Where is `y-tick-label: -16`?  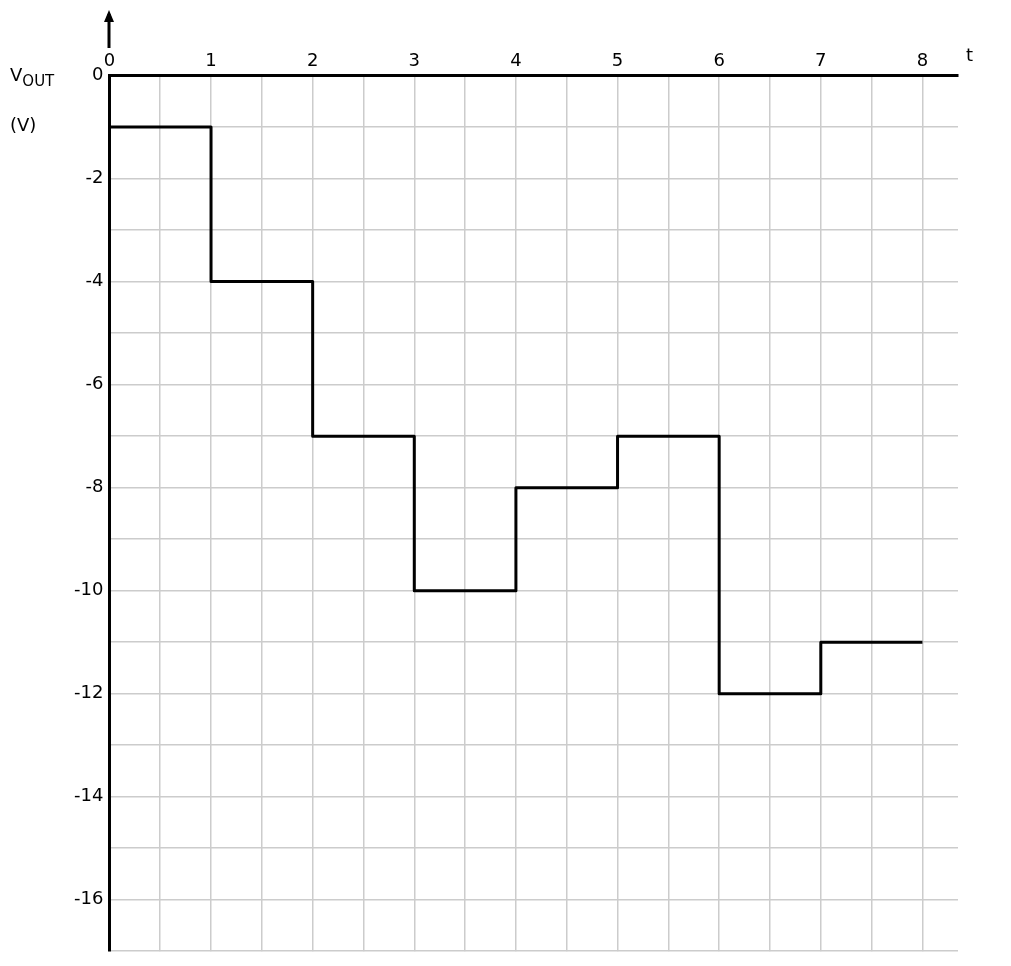
y-tick-label: -16 is located at coordinates (88, 898).